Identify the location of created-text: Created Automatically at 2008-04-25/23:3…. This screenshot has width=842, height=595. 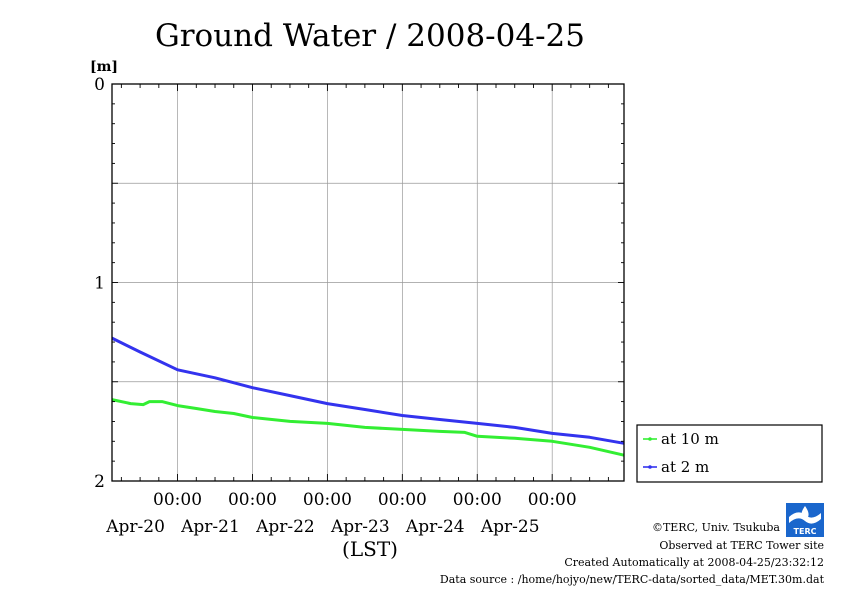
(694, 562).